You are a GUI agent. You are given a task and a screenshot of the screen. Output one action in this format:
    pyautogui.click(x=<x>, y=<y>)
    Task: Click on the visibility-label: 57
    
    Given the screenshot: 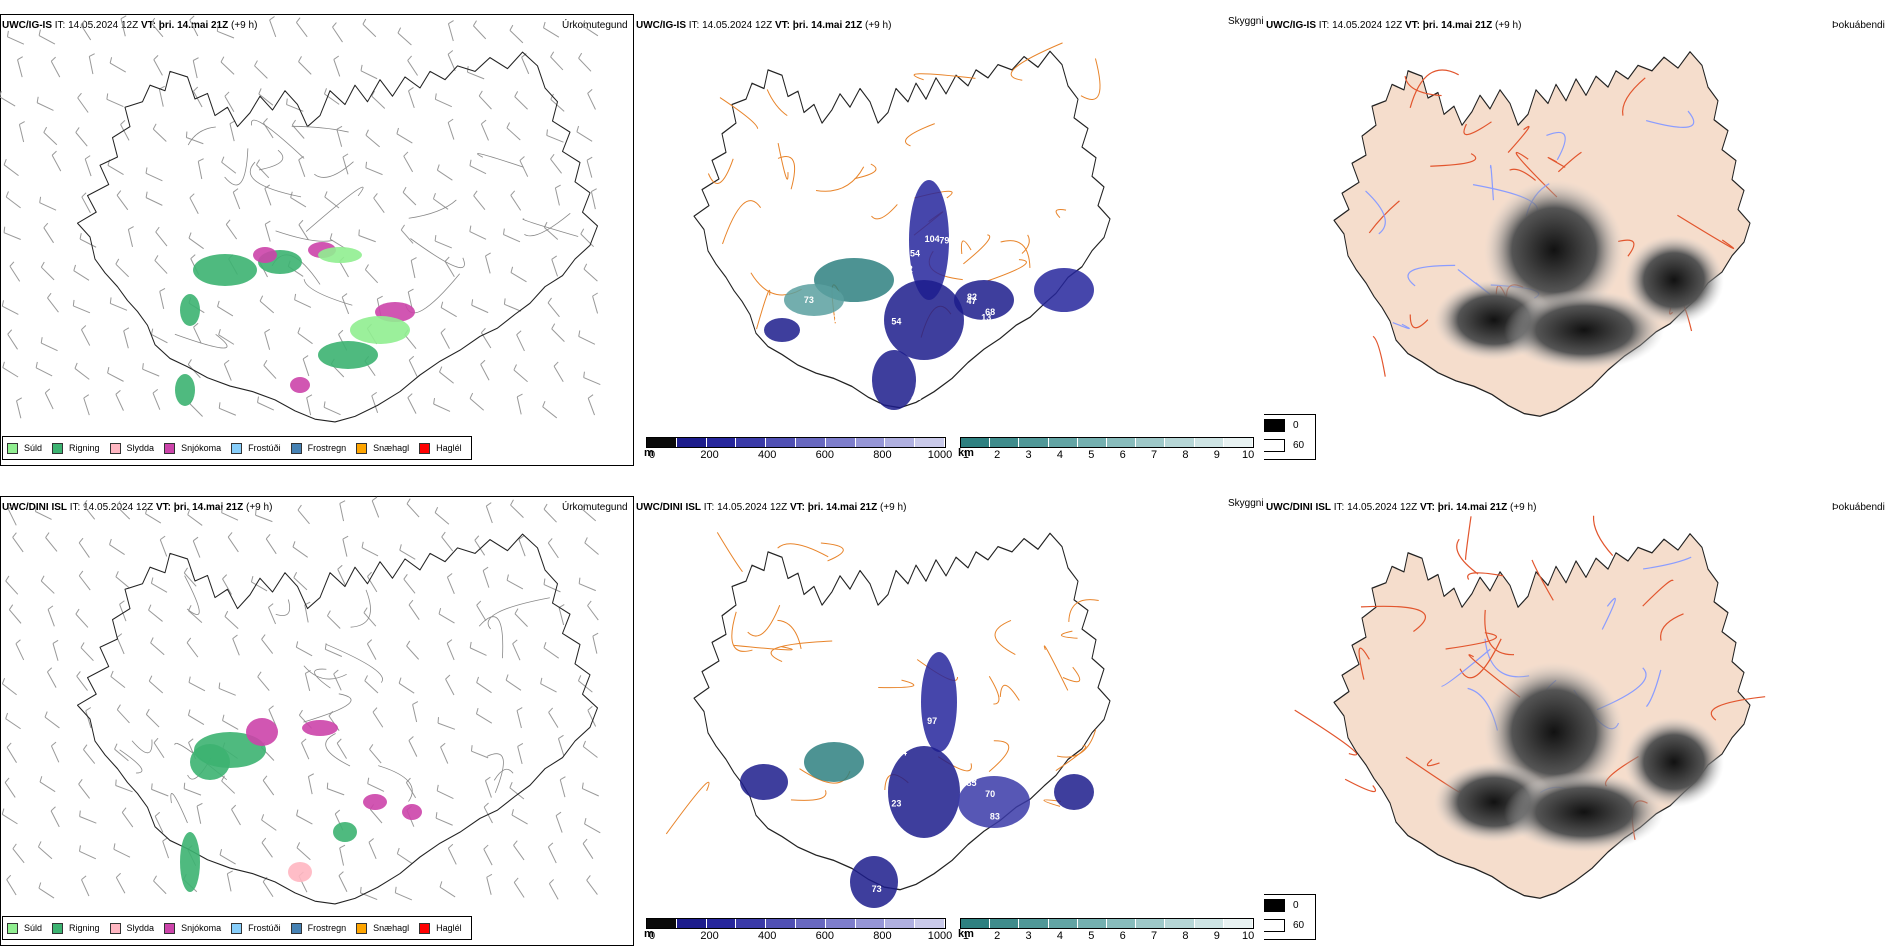 What is the action you would take?
    pyautogui.click(x=1102, y=755)
    